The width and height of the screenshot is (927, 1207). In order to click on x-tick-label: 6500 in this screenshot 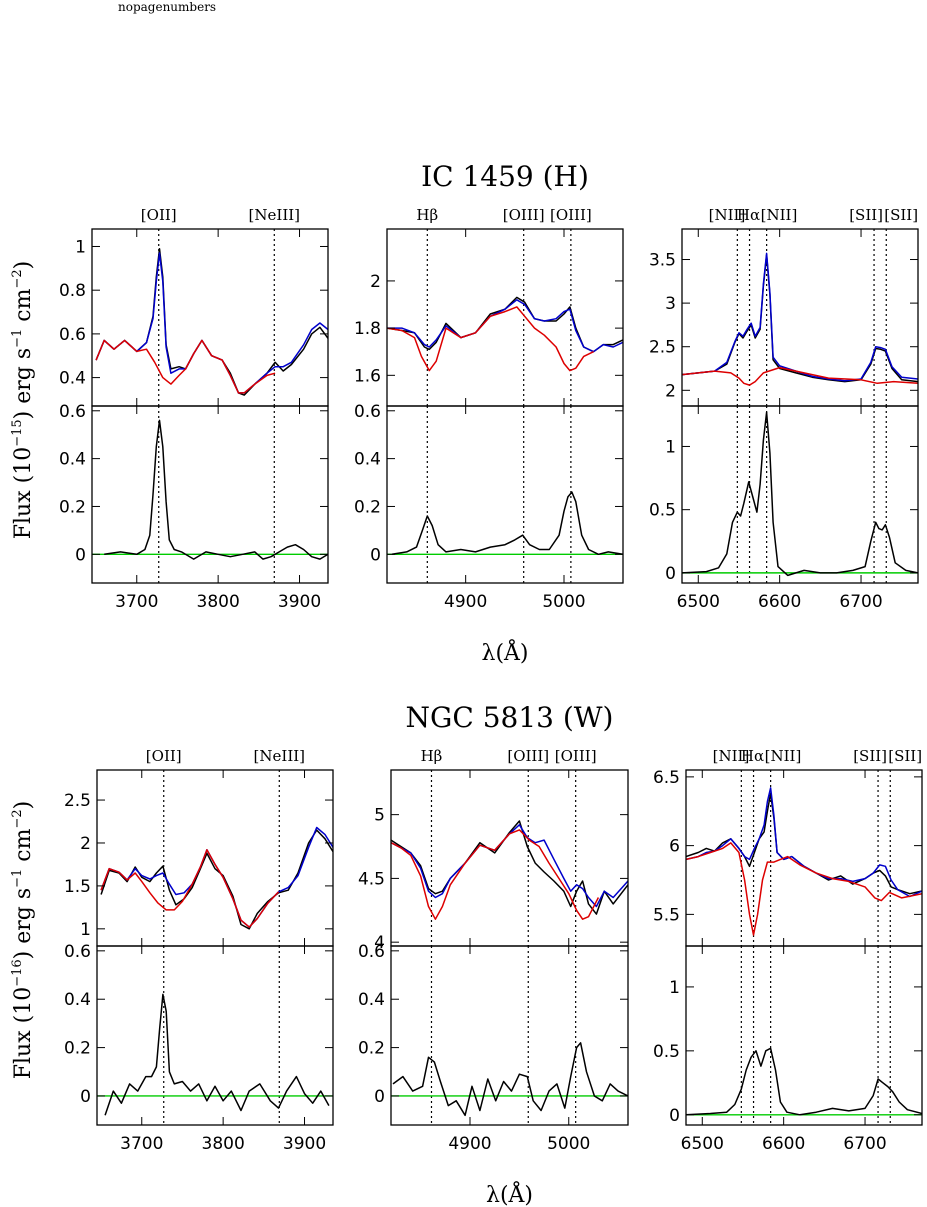, I will do `click(698, 602)`.